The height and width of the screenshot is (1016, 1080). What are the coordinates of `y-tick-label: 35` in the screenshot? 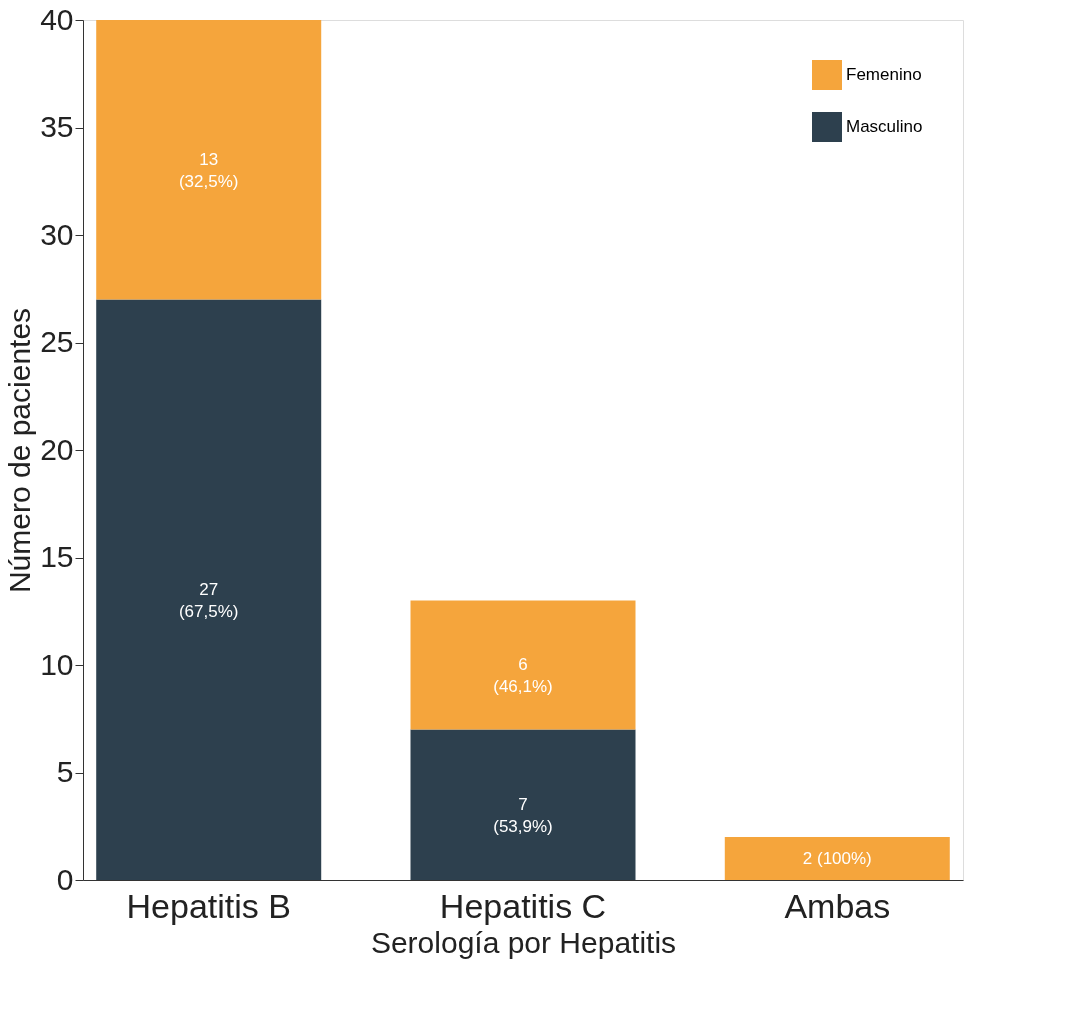 It's located at (57, 126).